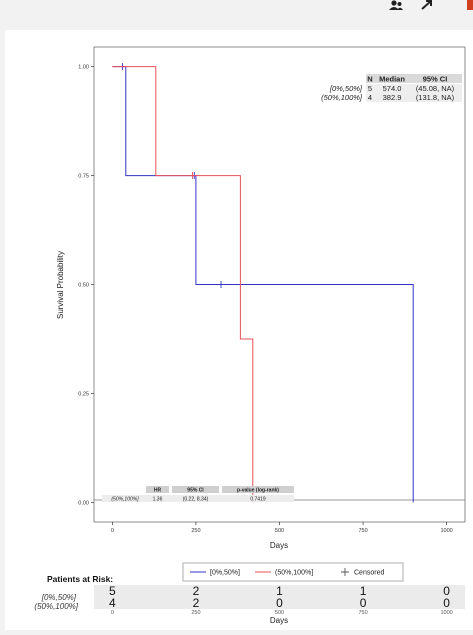 The height and width of the screenshot is (635, 473). Describe the element at coordinates (112, 613) in the screenshot. I see `risk-x-tick-label: 0` at that location.